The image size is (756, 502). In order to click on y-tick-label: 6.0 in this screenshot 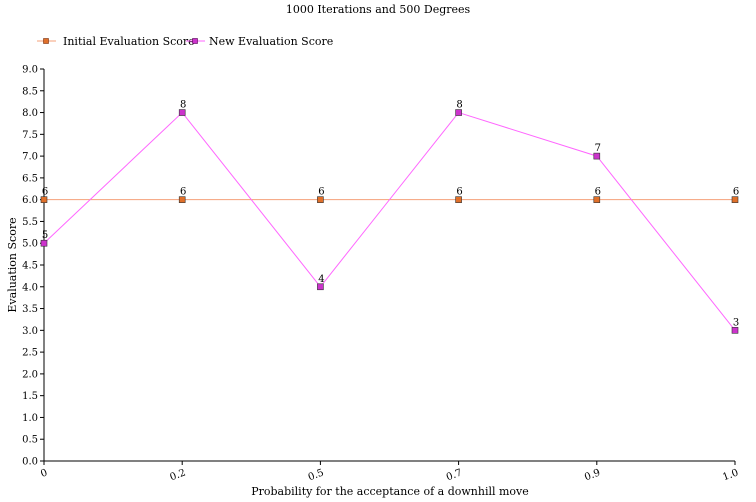, I will do `click(30, 200)`.